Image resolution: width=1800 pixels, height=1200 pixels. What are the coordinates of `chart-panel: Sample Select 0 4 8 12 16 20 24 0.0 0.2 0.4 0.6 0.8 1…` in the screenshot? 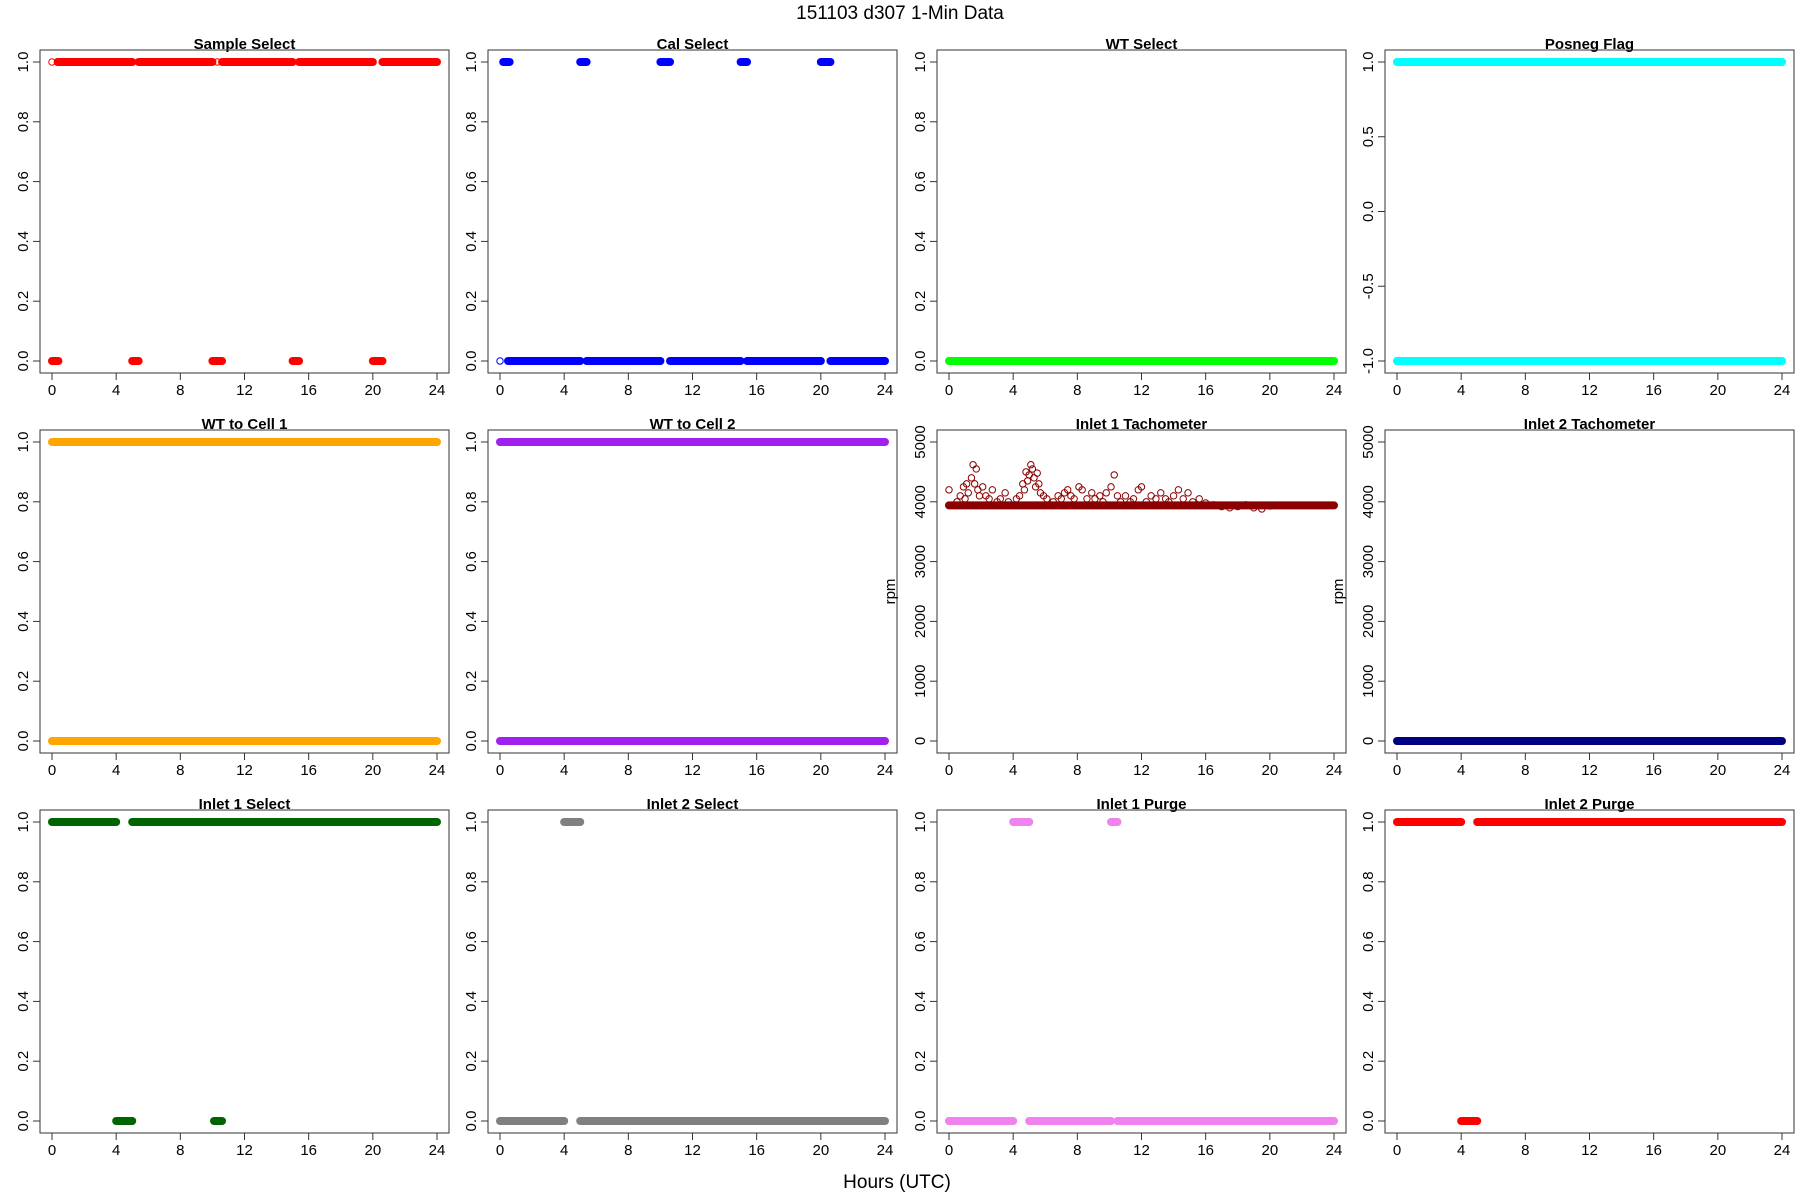 It's located at (232, 217).